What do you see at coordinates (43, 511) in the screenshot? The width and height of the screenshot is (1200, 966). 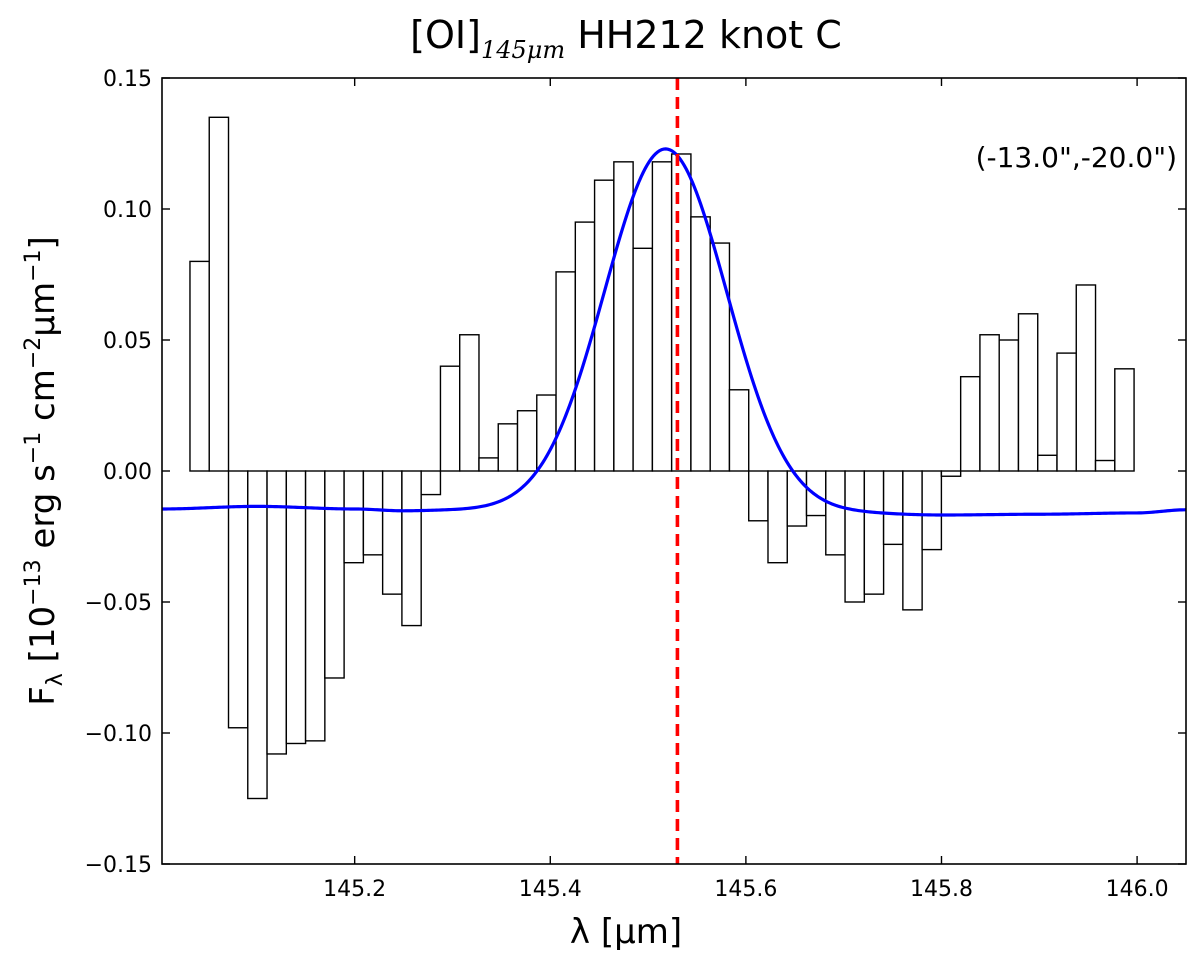 I see `y-label-part2: erg s` at bounding box center [43, 511].